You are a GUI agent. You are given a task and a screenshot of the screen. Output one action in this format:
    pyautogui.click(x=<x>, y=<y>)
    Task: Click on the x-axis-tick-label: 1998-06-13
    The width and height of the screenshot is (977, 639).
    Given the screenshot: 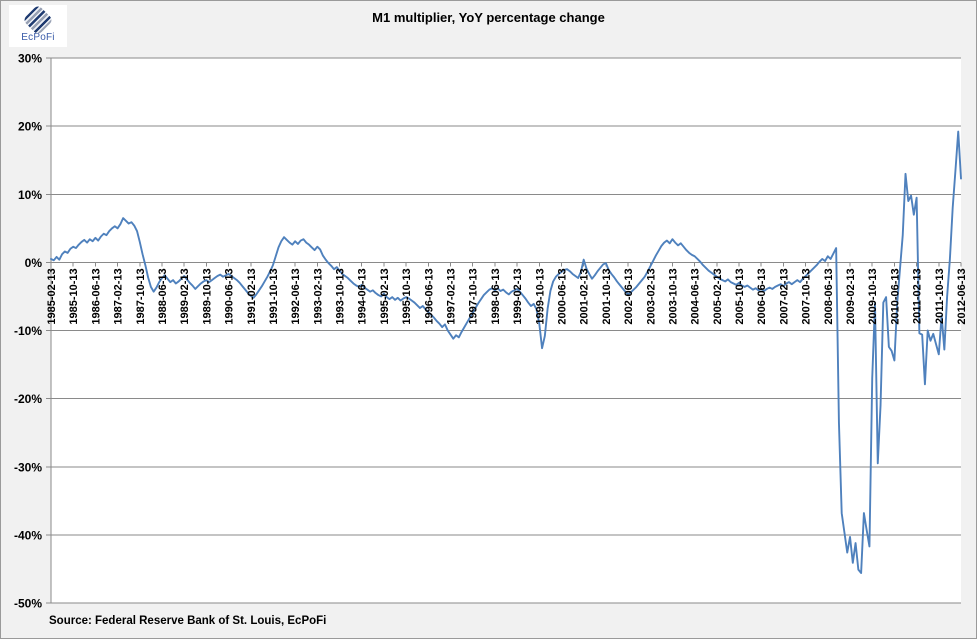 What is the action you would take?
    pyautogui.click(x=496, y=296)
    